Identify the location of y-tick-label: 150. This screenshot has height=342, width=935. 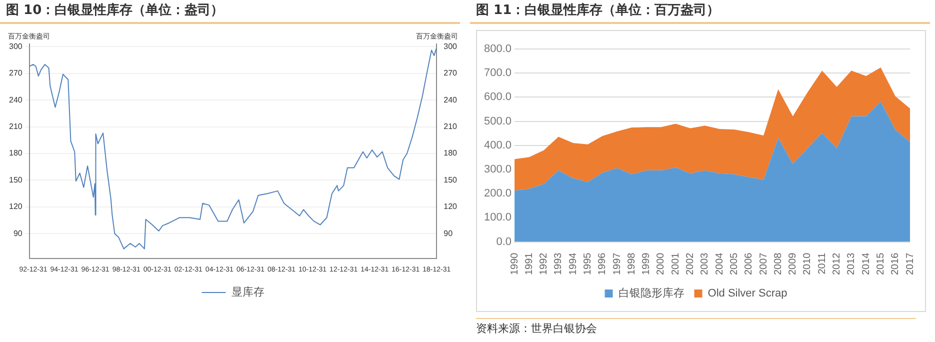
(15, 179).